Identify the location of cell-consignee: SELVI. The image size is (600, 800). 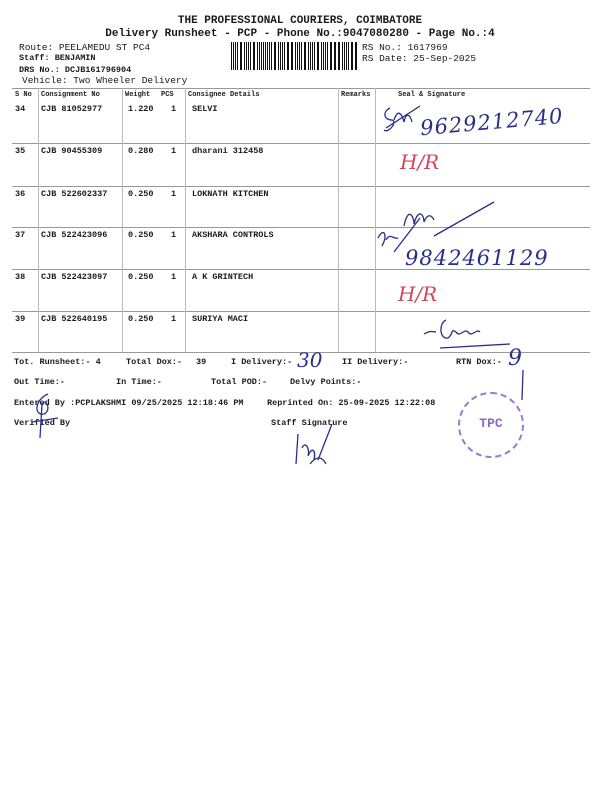
(205, 109).